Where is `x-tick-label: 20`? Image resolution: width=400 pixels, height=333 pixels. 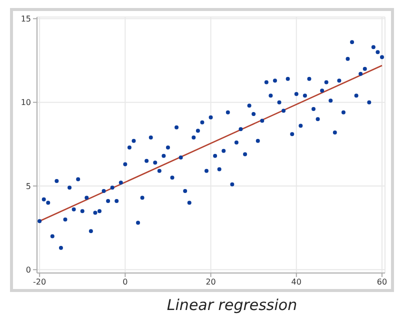 x-tick-label: 20 is located at coordinates (211, 282).